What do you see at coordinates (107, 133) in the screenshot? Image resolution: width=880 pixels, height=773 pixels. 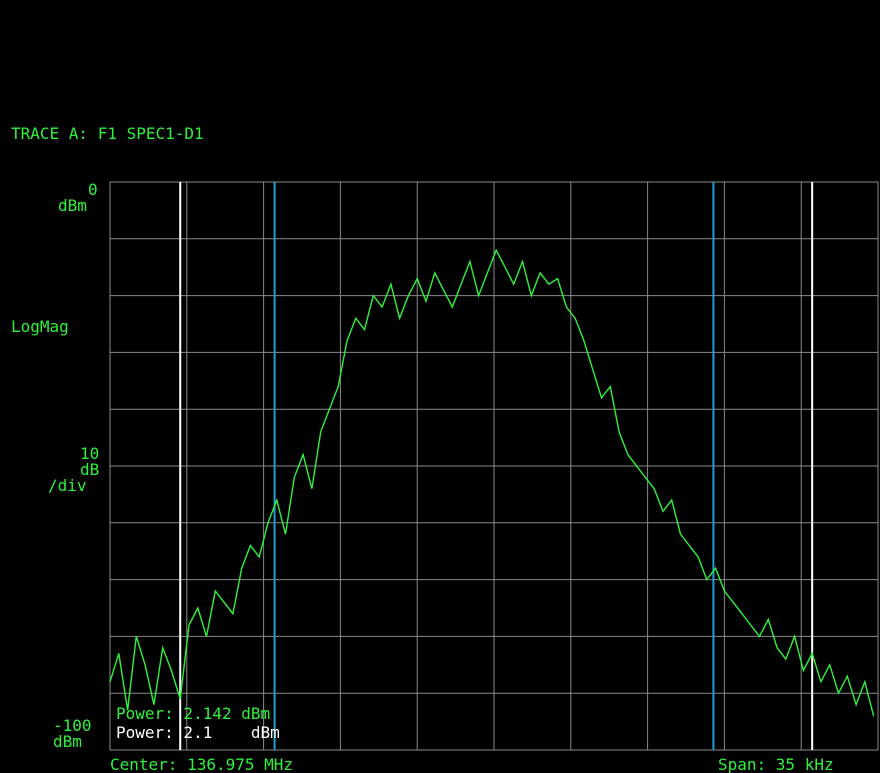 I see `trace-title: TRACE A: F1 SPEC1-D1` at bounding box center [107, 133].